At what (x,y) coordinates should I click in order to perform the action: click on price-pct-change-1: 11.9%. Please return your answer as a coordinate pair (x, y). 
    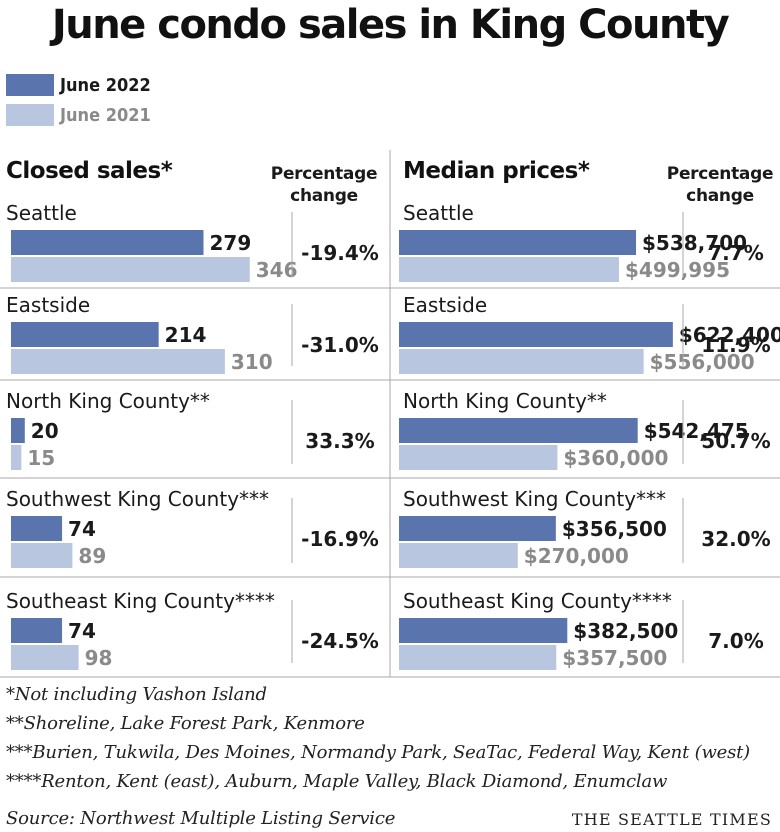
    Looking at the image, I should click on (735, 345).